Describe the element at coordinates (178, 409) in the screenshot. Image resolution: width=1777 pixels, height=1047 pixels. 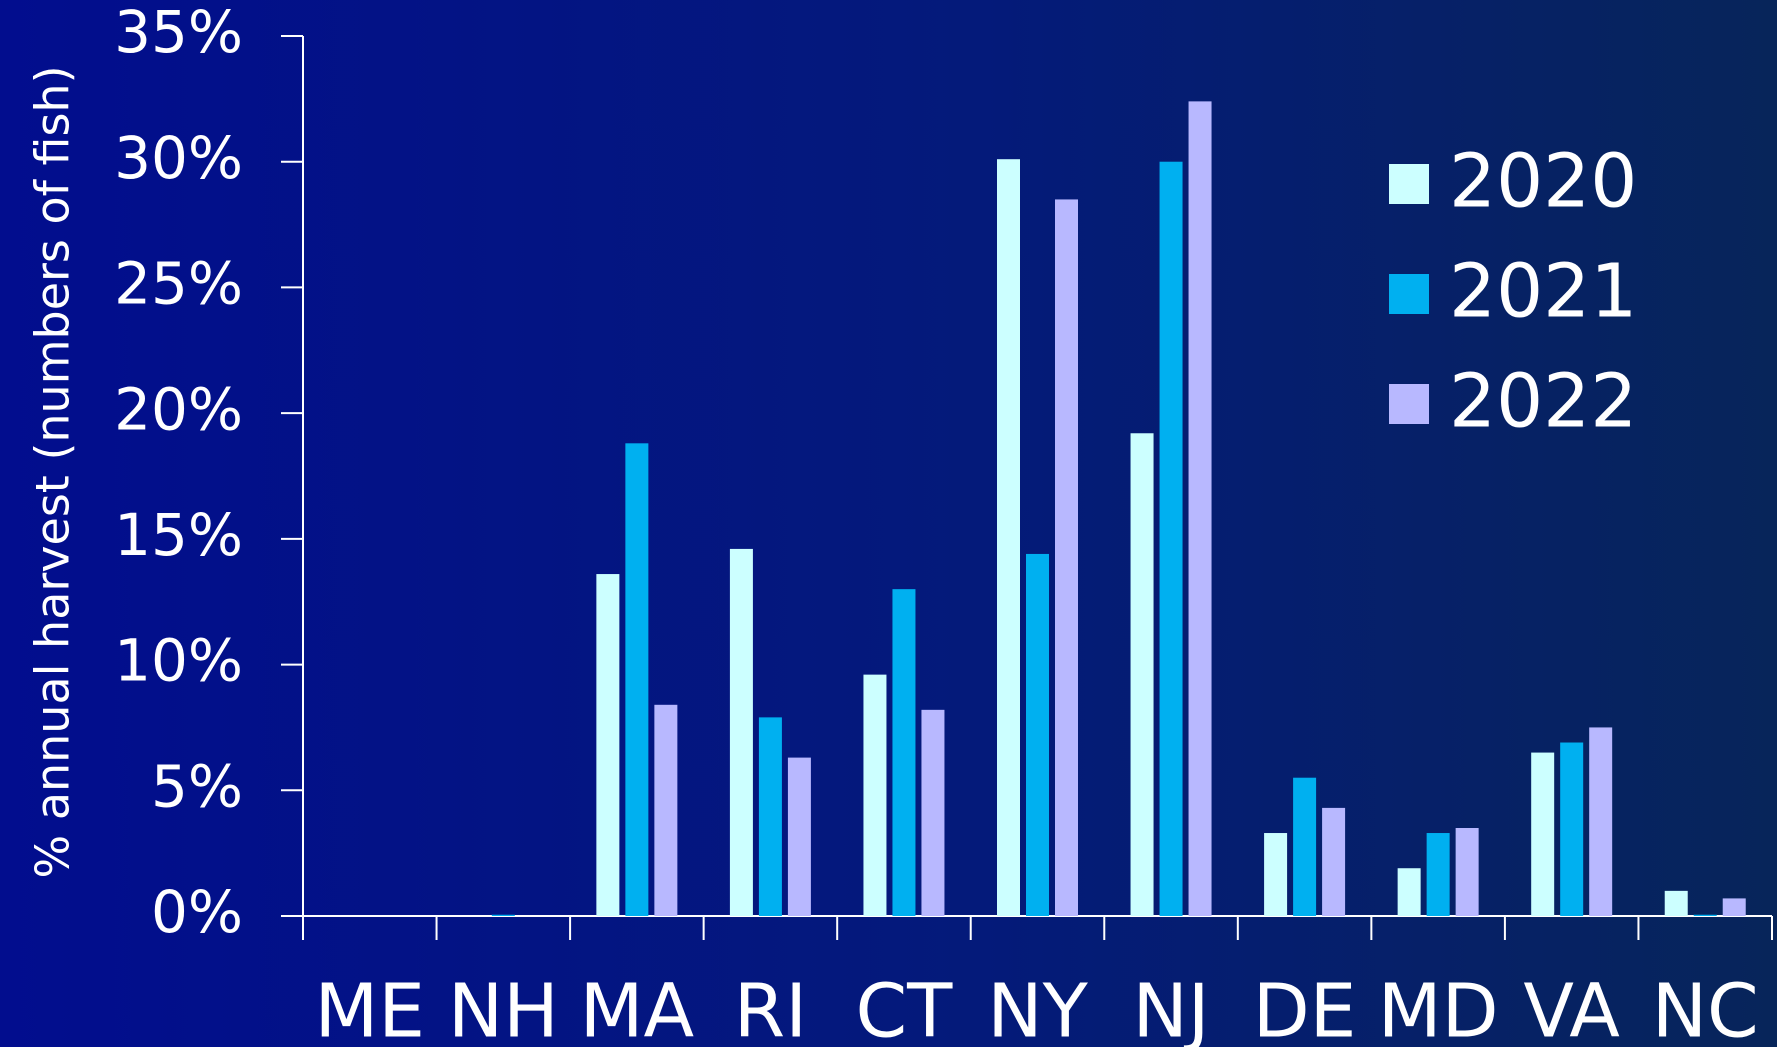
I see `y-tick-label: 20%` at that location.